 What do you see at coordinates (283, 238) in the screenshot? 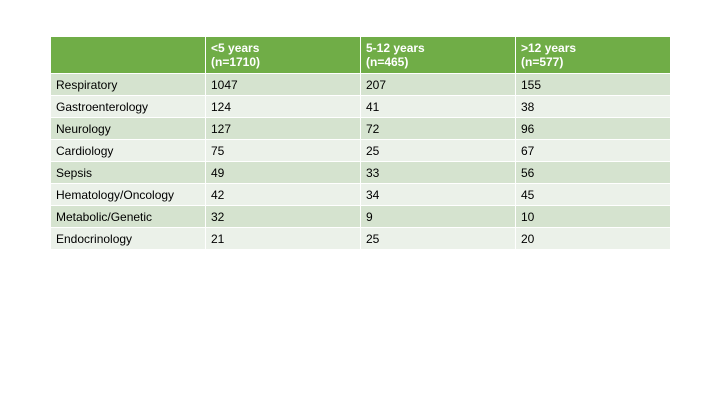
I see `value-cell: 21` at bounding box center [283, 238].